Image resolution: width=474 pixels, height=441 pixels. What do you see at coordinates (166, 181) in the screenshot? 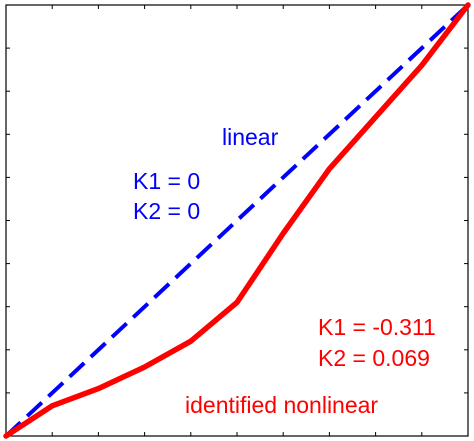
I see `linear-k1-label: K1 = 0` at bounding box center [166, 181].